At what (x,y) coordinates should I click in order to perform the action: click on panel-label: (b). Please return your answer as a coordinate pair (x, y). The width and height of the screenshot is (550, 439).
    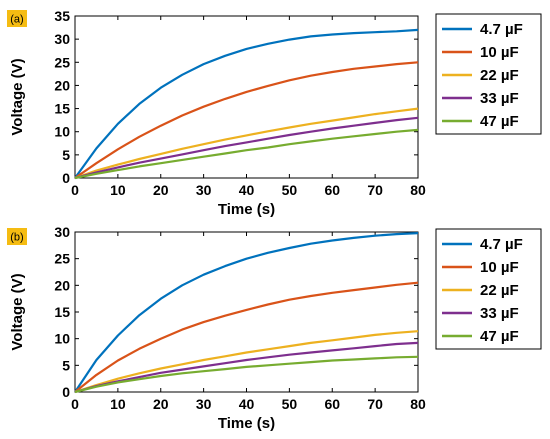
    Looking at the image, I should click on (16, 238).